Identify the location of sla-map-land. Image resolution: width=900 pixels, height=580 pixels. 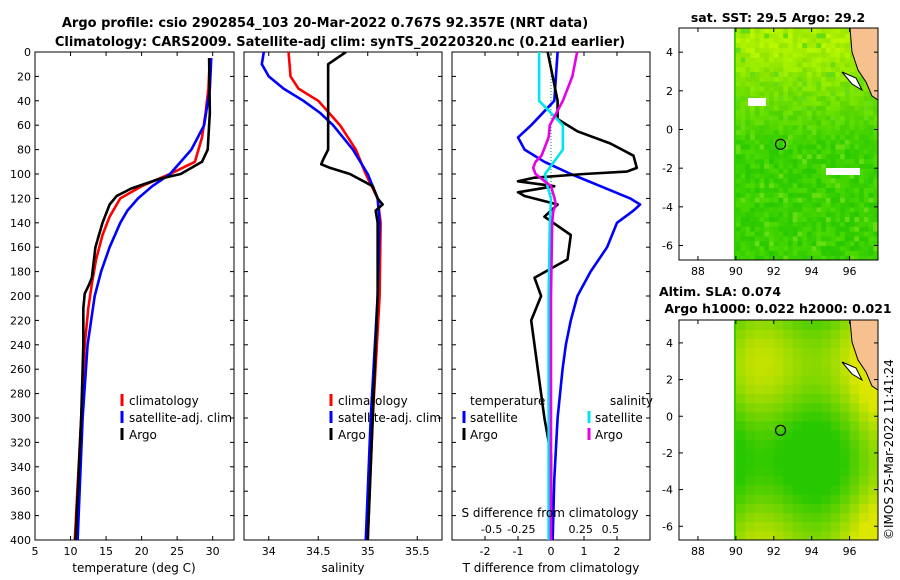
(863, 355).